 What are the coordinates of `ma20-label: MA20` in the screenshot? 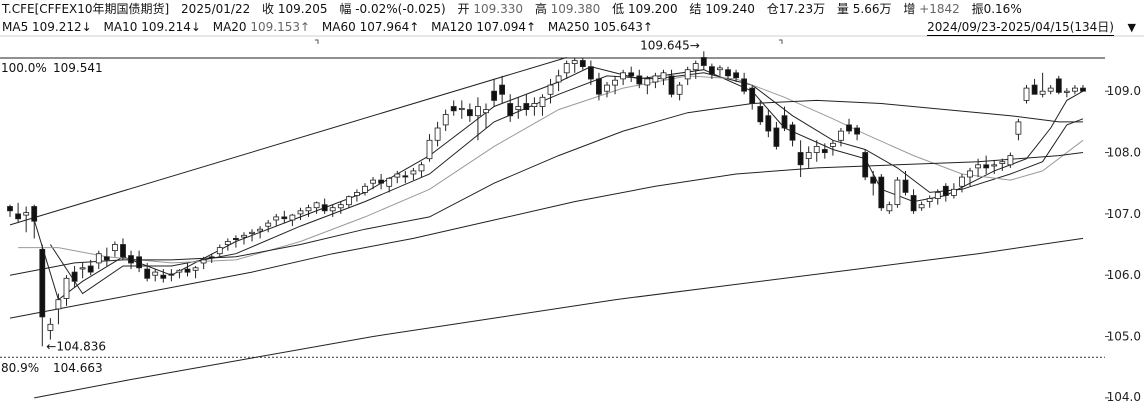 It's located at (229, 27).